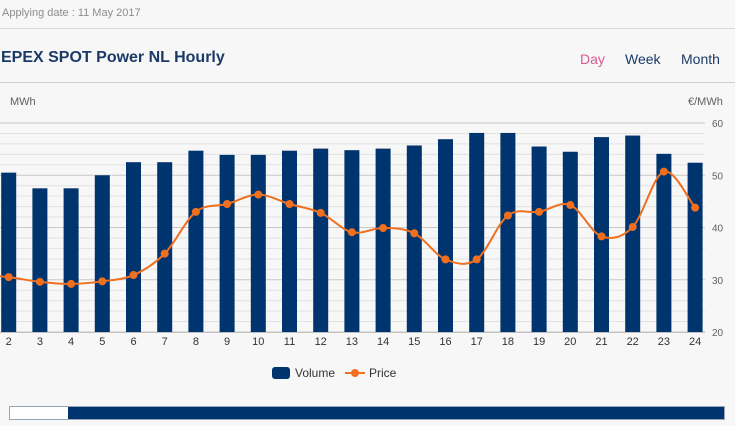 The width and height of the screenshot is (735, 426). What do you see at coordinates (643, 59) in the screenshot?
I see `tab-week: Week` at bounding box center [643, 59].